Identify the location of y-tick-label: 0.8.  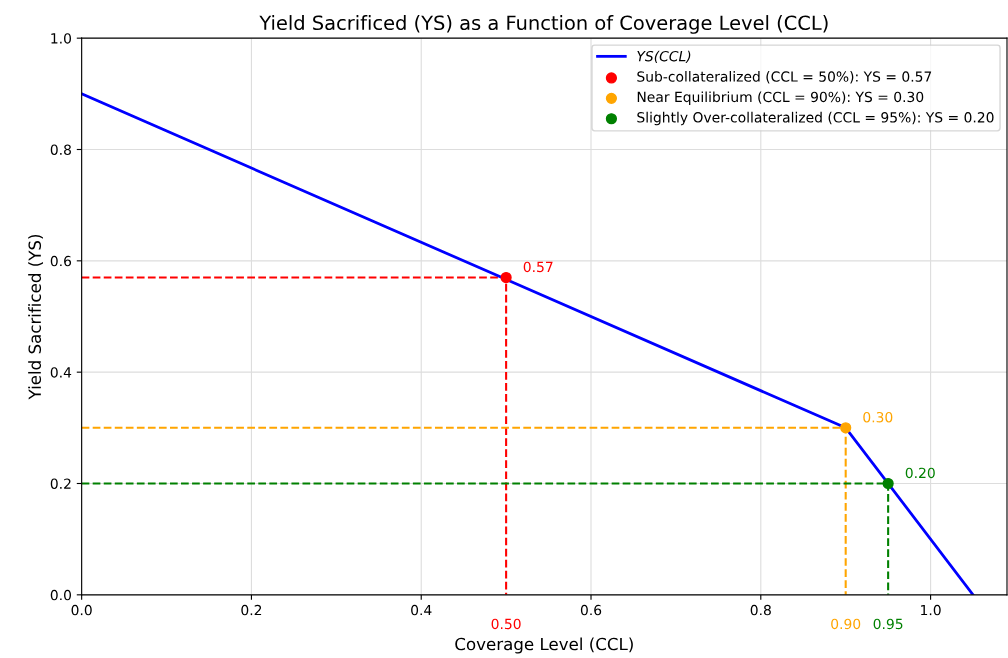
(60, 149).